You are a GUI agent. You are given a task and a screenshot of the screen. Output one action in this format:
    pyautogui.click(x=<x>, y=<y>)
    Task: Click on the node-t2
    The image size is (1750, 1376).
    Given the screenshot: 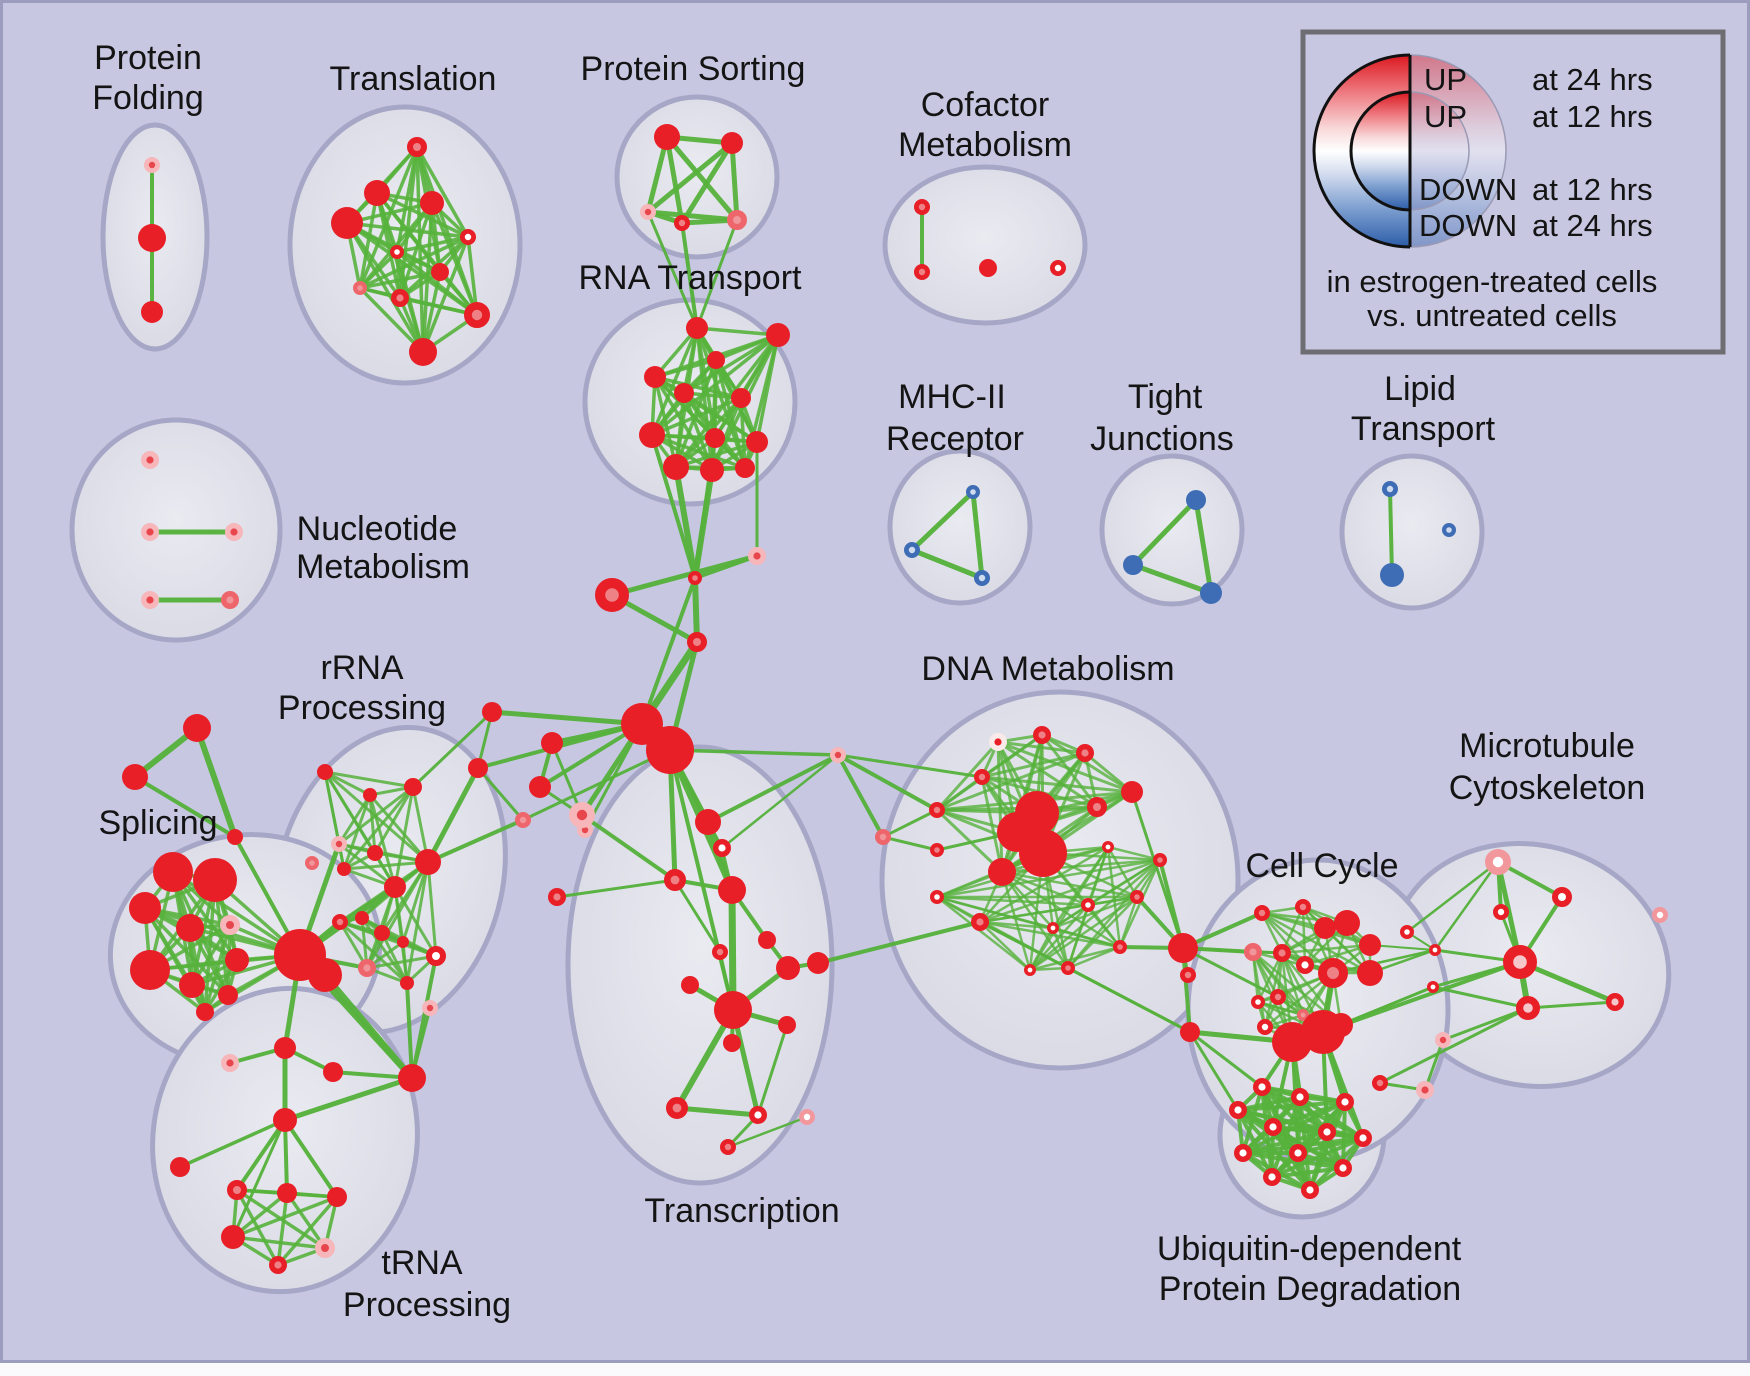 What is the action you would take?
    pyautogui.click(x=377, y=193)
    